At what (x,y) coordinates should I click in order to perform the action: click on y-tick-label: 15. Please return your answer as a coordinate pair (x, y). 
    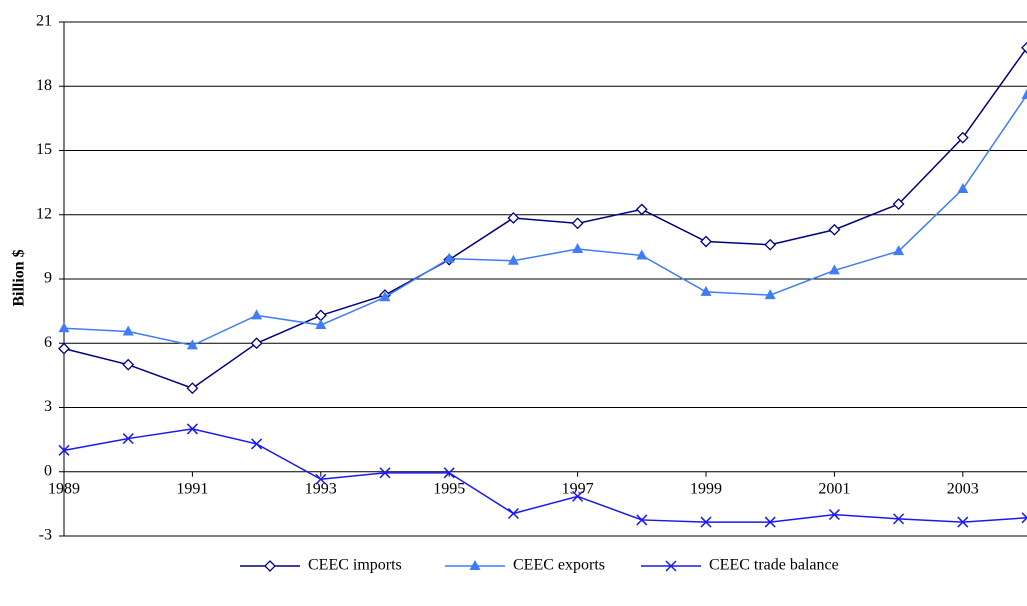
    Looking at the image, I should click on (44, 149).